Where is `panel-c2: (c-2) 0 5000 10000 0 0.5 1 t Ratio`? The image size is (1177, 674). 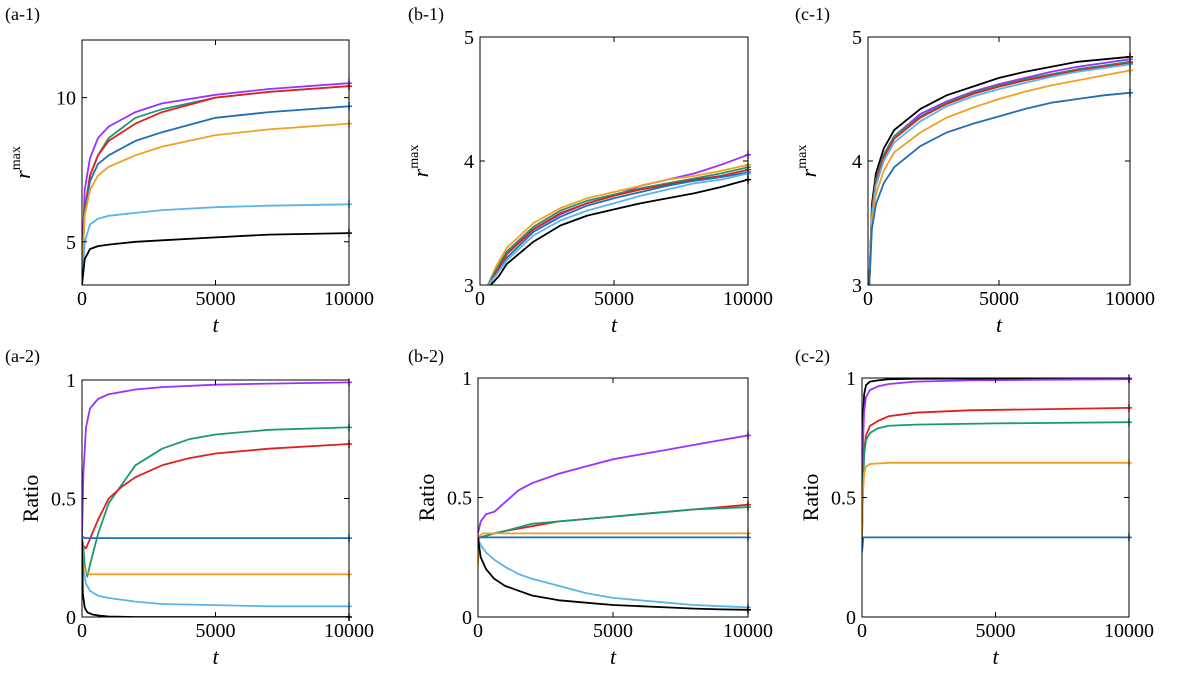 panel-c2: (c-2) 0 5000 10000 0 0.5 1 t Ratio is located at coordinates (974, 507).